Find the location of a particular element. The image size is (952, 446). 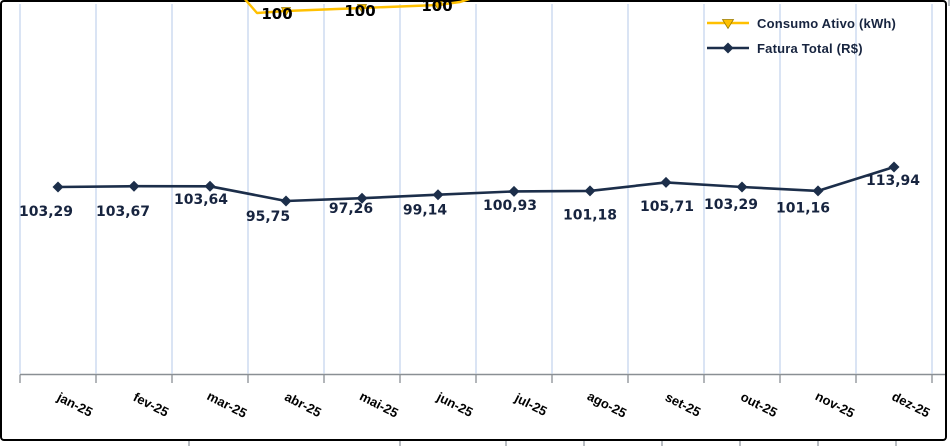

fatura-data-label: 101,18 is located at coordinates (590, 216).